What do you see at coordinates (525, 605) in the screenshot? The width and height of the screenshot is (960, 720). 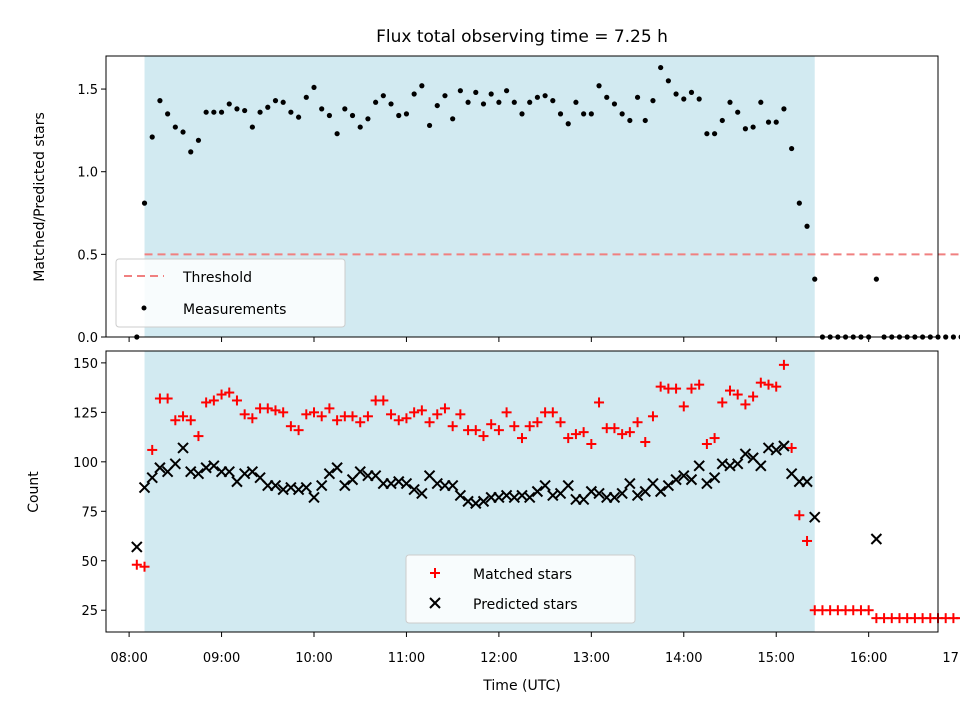 I see `predicted-legend-label: Predicted stars` at bounding box center [525, 605].